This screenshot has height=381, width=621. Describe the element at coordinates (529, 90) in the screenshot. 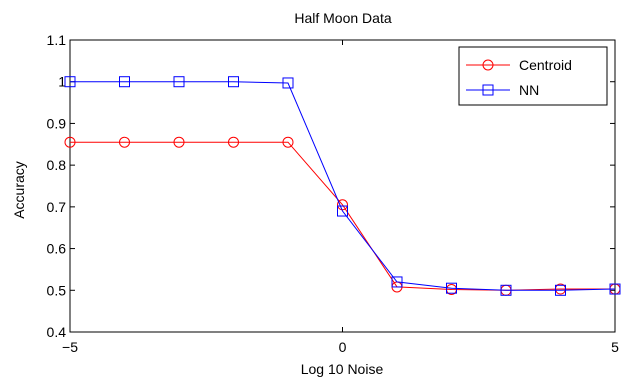

I see `legend-label-nn: NN` at that location.